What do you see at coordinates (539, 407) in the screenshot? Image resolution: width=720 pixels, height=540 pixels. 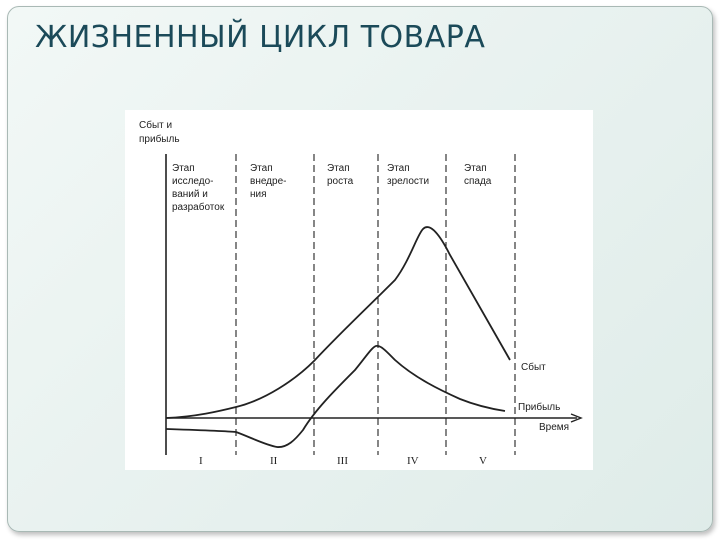 I see `profit-label: Прибыль` at bounding box center [539, 407].